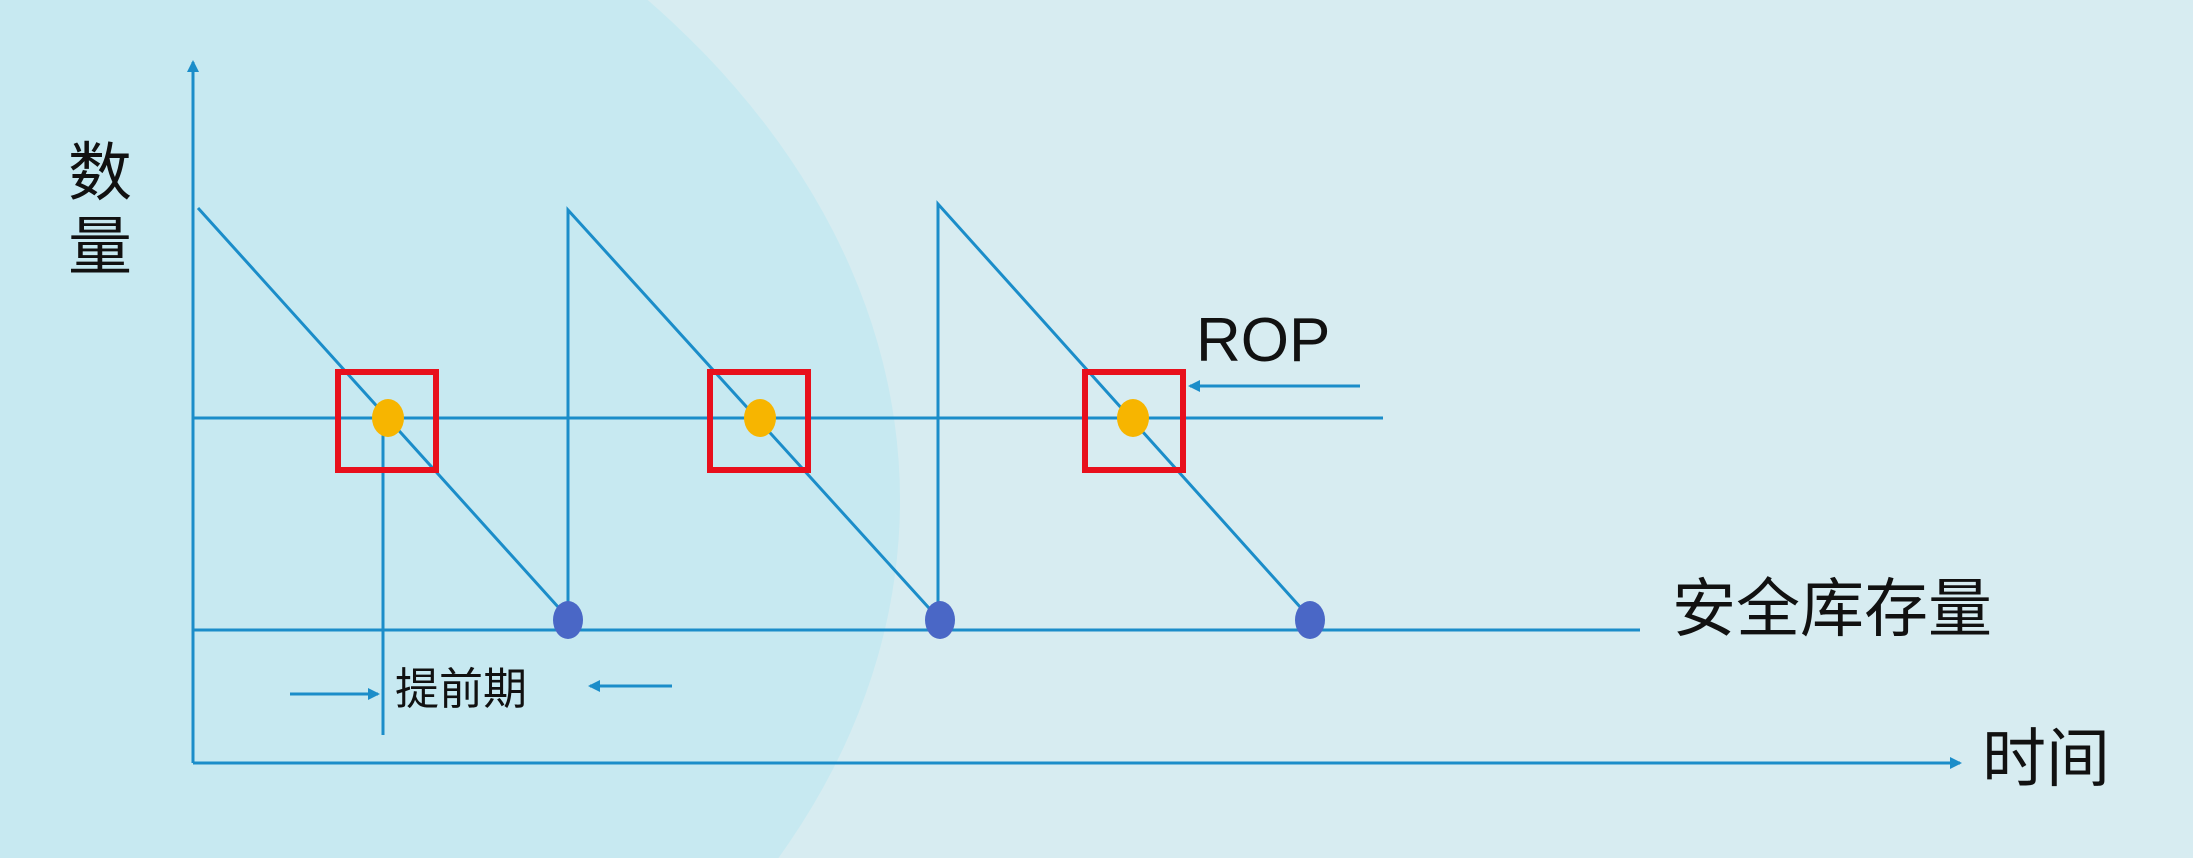  I want to click on y-axis-label: 数量, so click(100, 211).